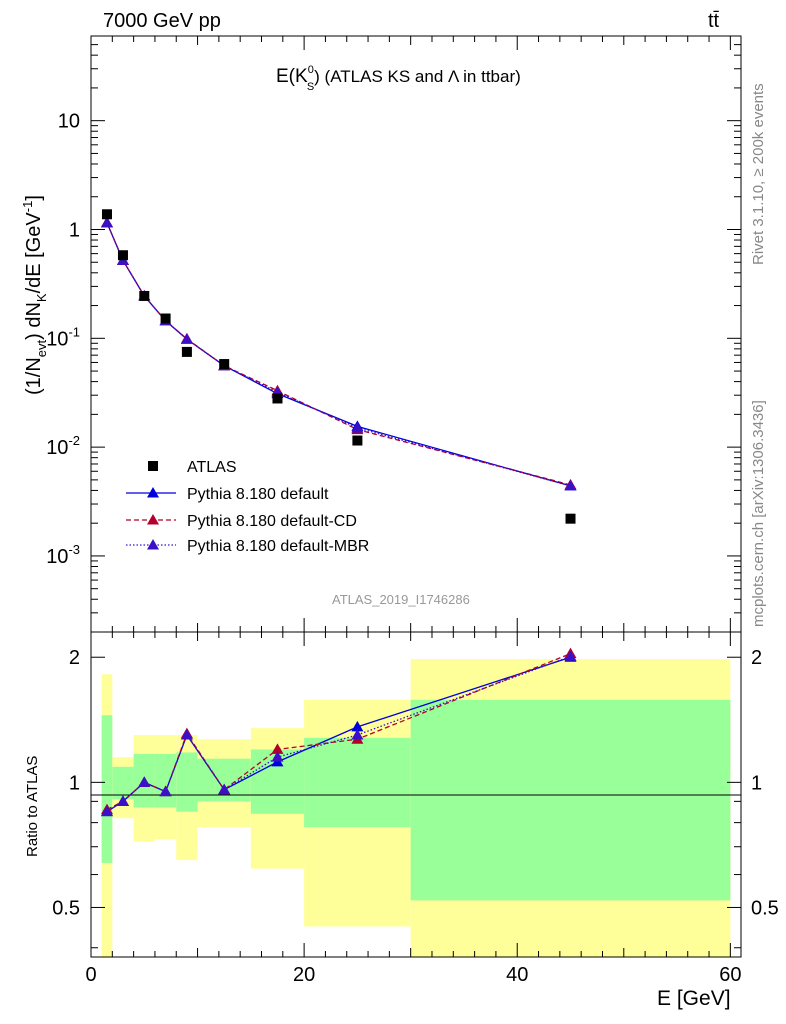  Describe the element at coordinates (292, 76) in the screenshot. I see `plot-title-main: E(K` at that location.